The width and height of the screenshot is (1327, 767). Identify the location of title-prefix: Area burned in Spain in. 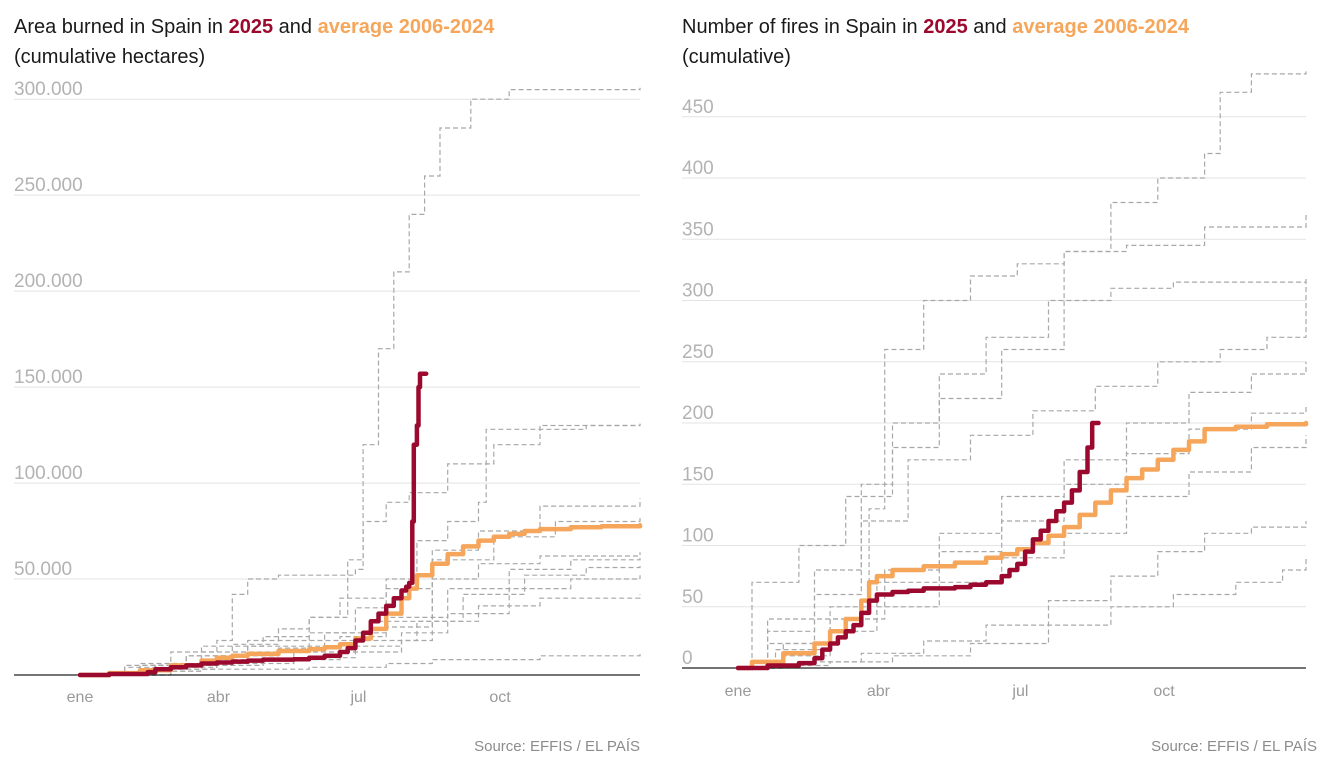
(121, 27).